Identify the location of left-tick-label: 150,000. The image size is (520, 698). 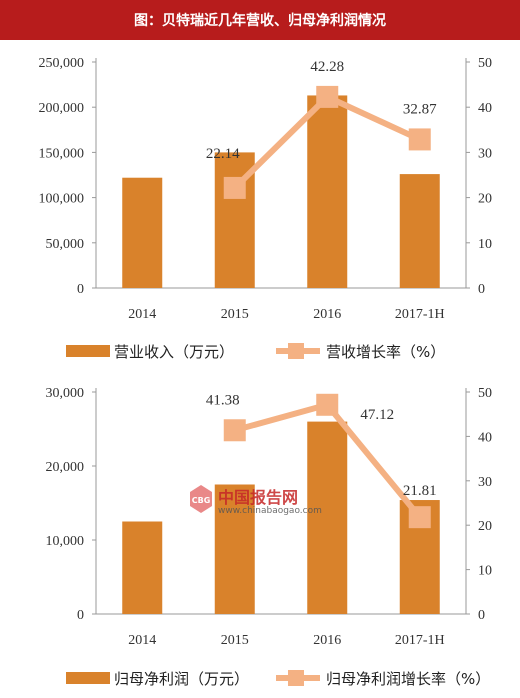
(62, 153).